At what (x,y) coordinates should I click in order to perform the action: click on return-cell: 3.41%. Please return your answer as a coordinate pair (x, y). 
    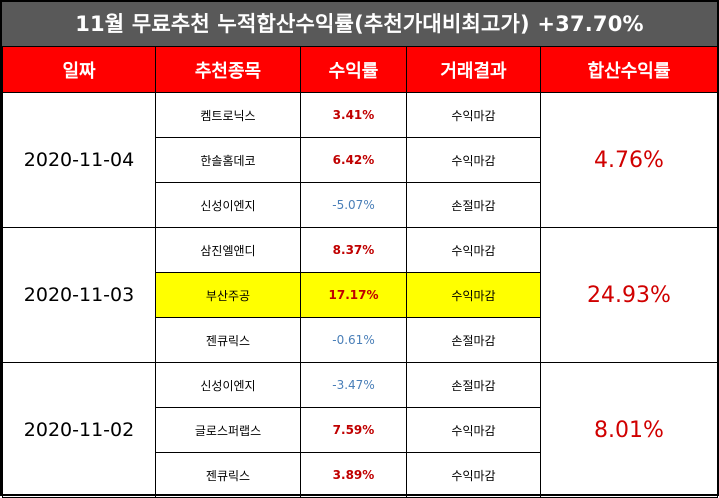
    Looking at the image, I should click on (353, 115).